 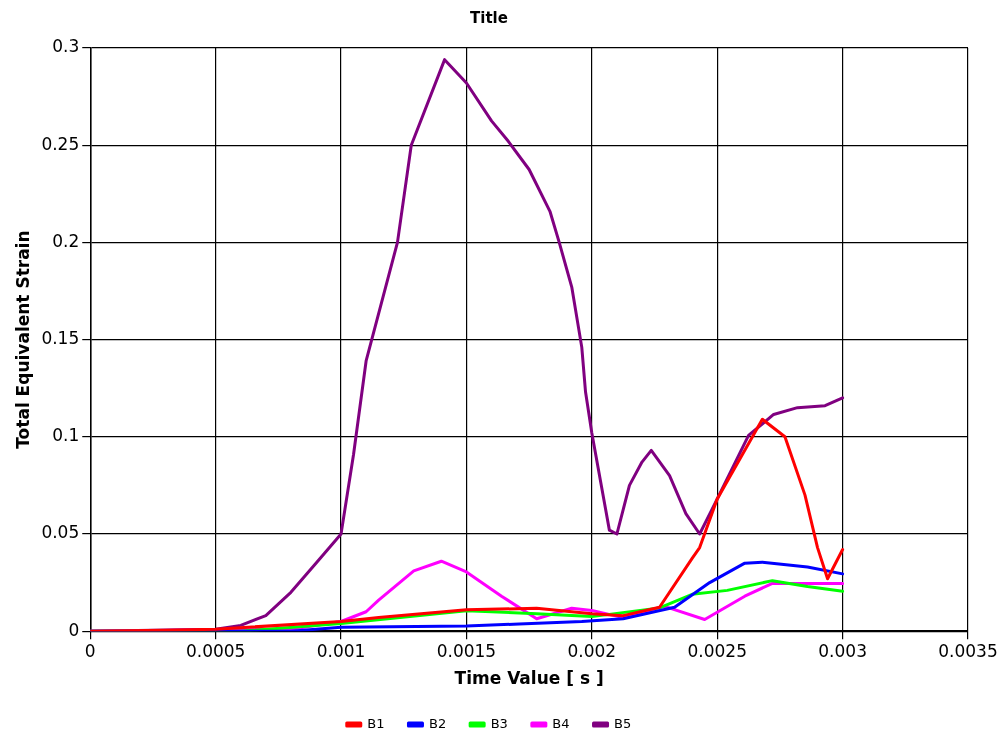 What do you see at coordinates (215, 650) in the screenshot?
I see `x-tick-label: 0.0005` at bounding box center [215, 650].